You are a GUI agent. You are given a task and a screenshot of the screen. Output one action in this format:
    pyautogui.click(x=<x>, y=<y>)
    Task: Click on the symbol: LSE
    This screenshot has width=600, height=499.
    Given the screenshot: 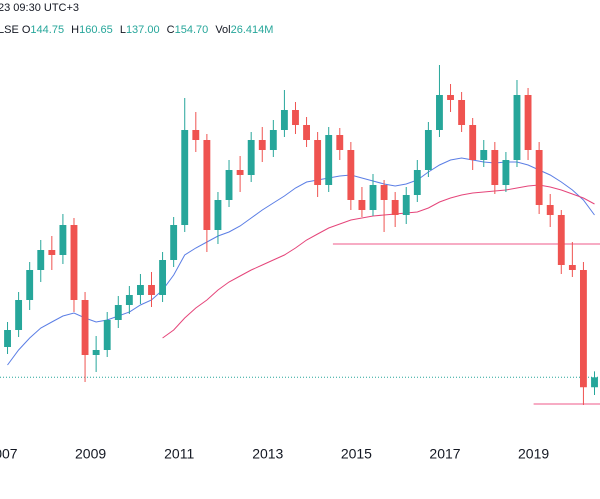 What is the action you would take?
    pyautogui.click(x=9, y=30)
    